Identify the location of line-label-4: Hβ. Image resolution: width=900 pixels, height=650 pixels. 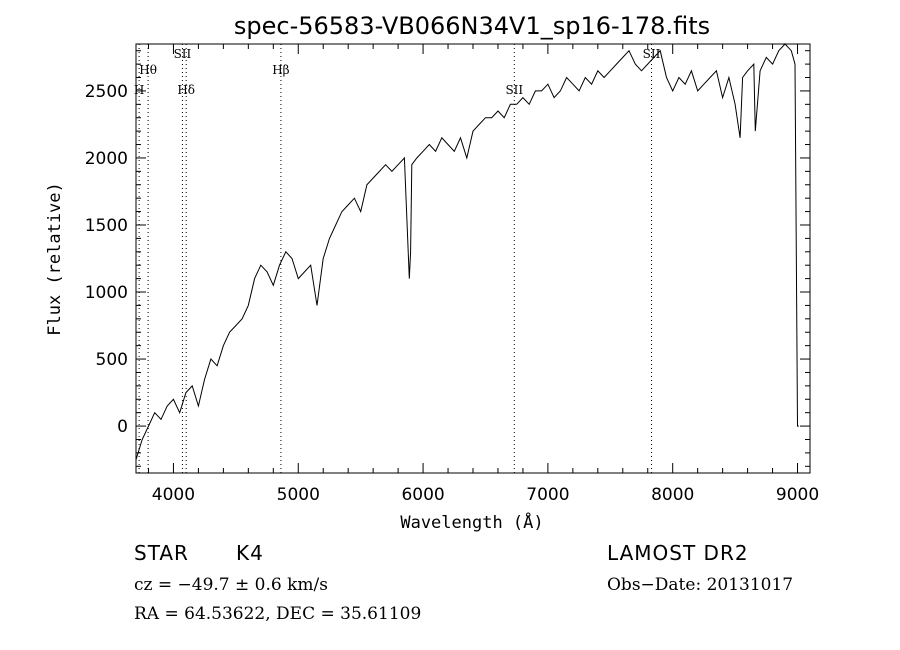
(280, 70).